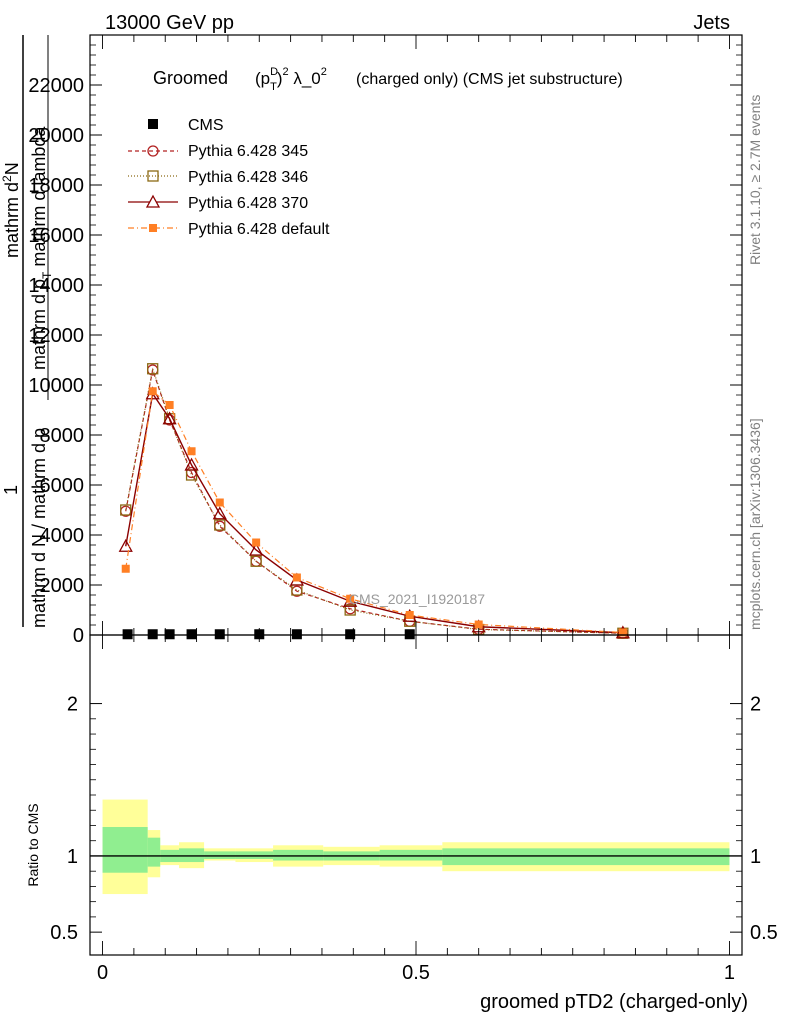 This screenshot has width=786, height=1024. Describe the element at coordinates (248, 203) in the screenshot. I see `legend-label-370: Pythia 6.428 370` at that location.